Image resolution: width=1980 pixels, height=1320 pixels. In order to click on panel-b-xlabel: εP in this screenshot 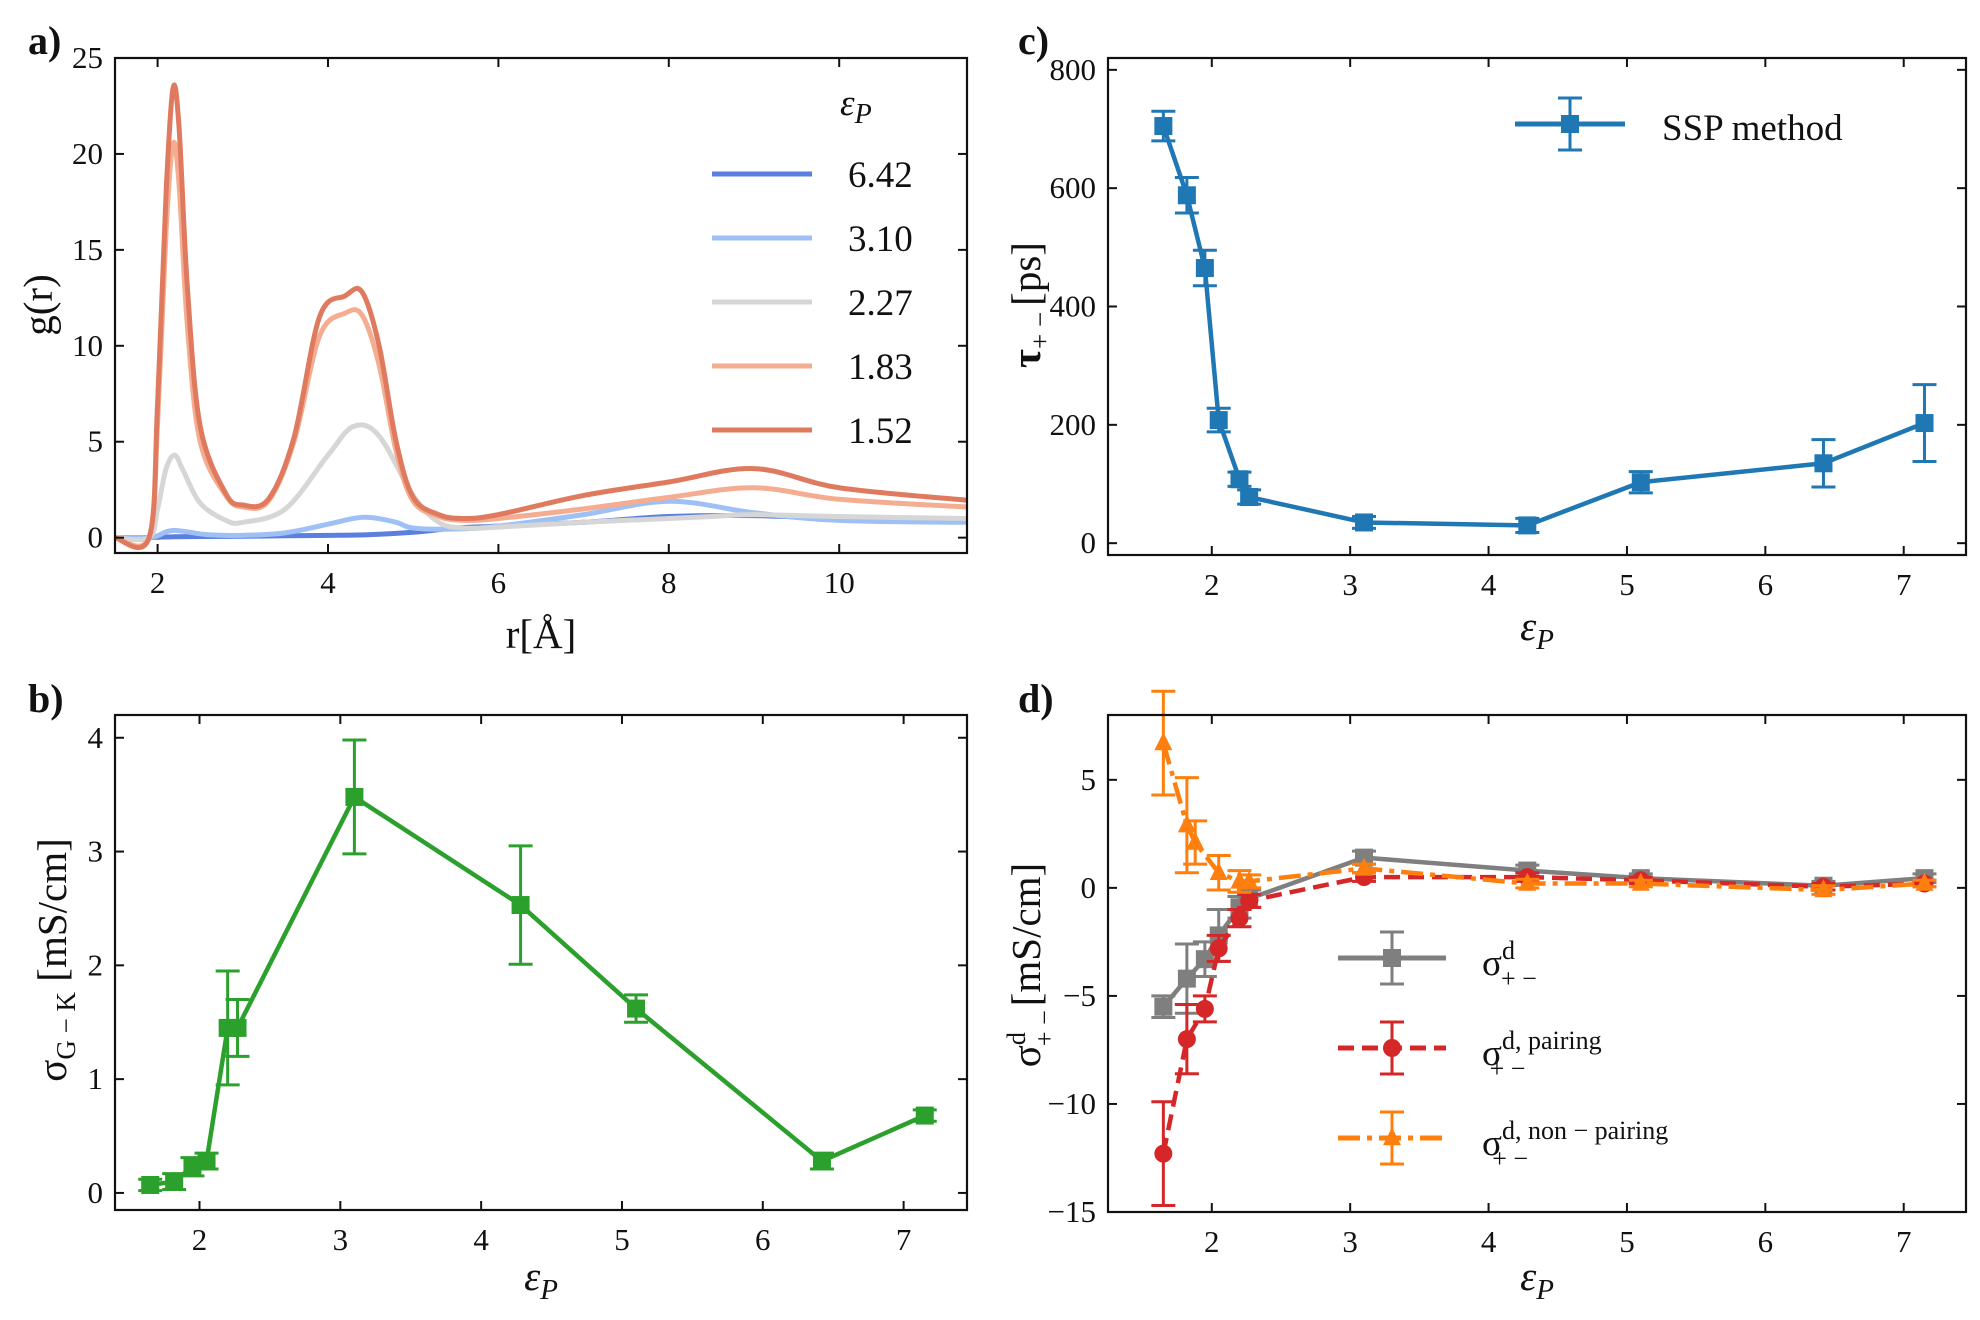, I will do `click(541, 1279)`.